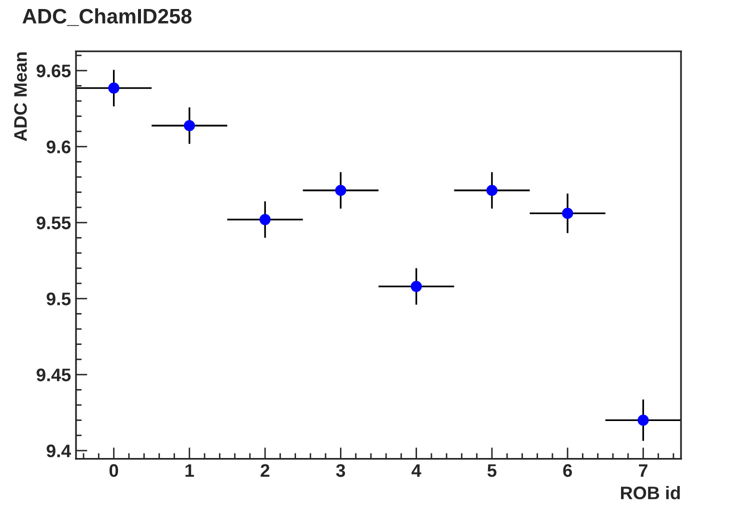 This screenshot has height=511, width=756. I want to click on chart-title: ADC_ChamID258, so click(107, 17).